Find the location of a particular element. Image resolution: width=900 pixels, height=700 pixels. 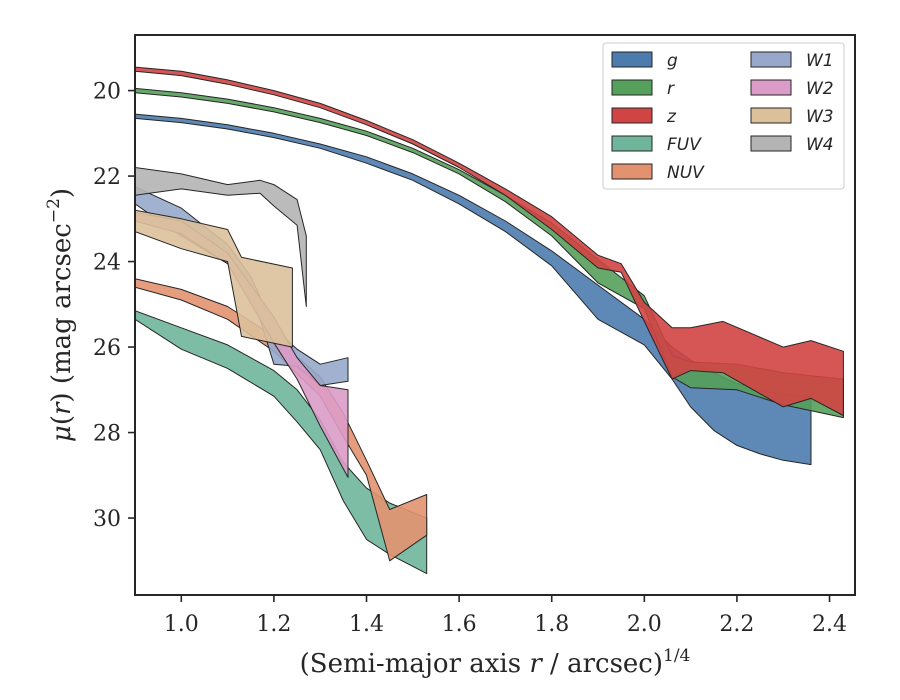

x-tick-label: 1.4 is located at coordinates (366, 624).